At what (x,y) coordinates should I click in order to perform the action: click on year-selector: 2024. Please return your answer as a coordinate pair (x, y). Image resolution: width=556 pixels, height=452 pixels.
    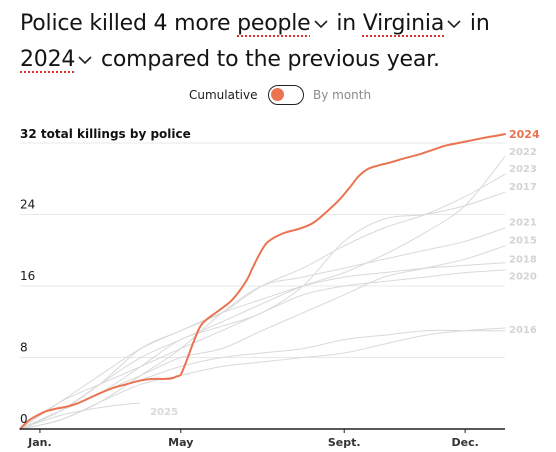
    Looking at the image, I should click on (48, 59).